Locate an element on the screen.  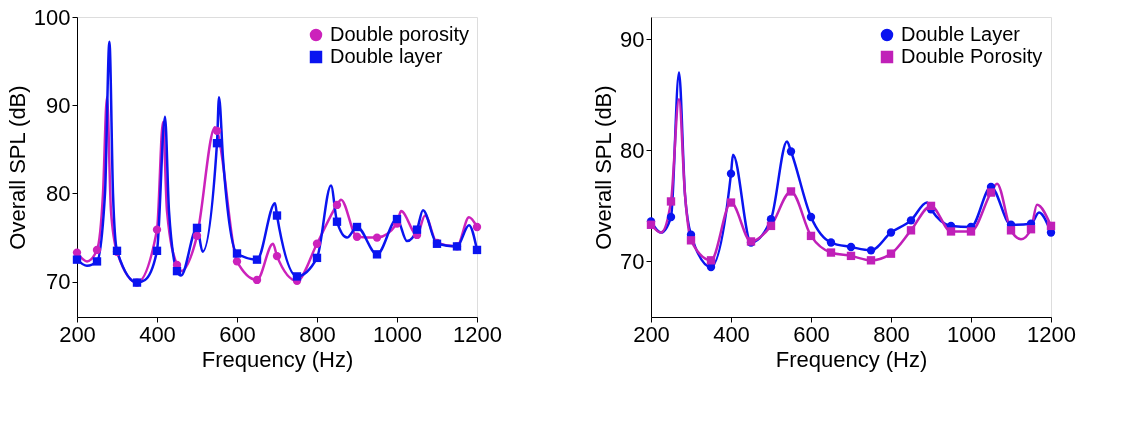
y-tick-label: 100 is located at coordinates (52, 17).